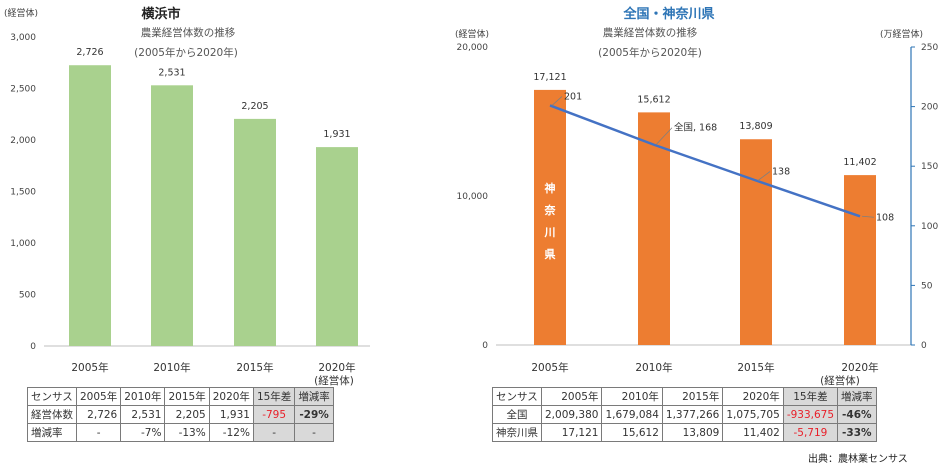  I want to click on y-tick-label: 2,500, so click(23, 90).